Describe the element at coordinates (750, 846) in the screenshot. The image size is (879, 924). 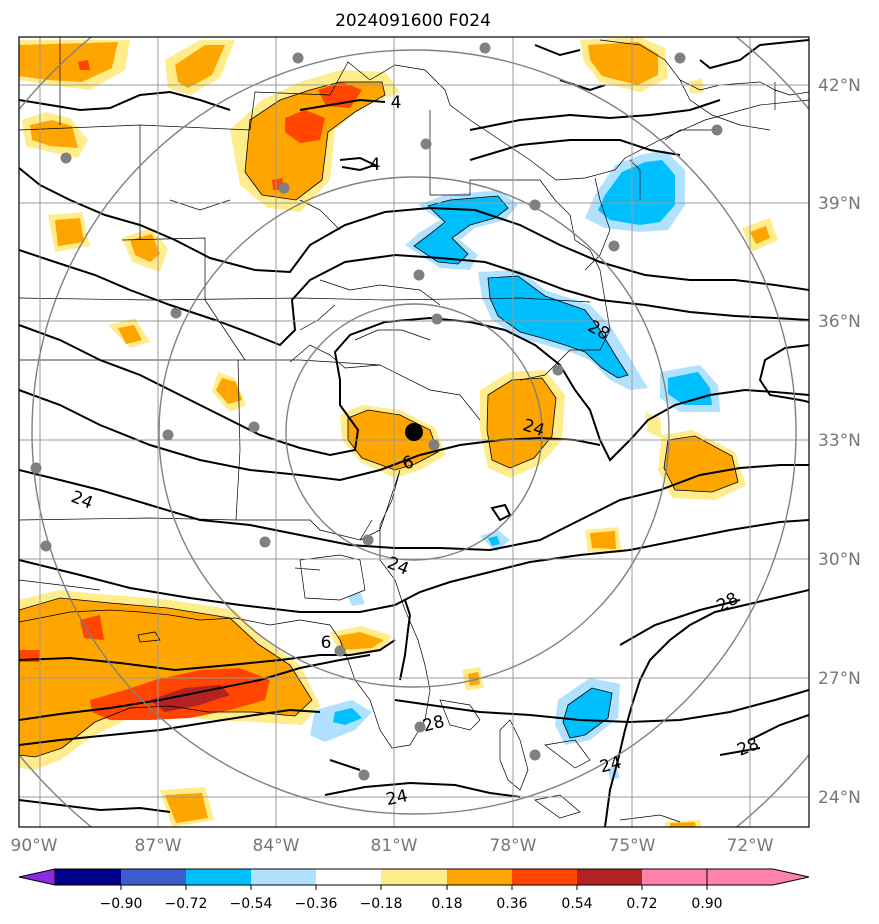
I see `lon-tick-label: 72°W` at that location.